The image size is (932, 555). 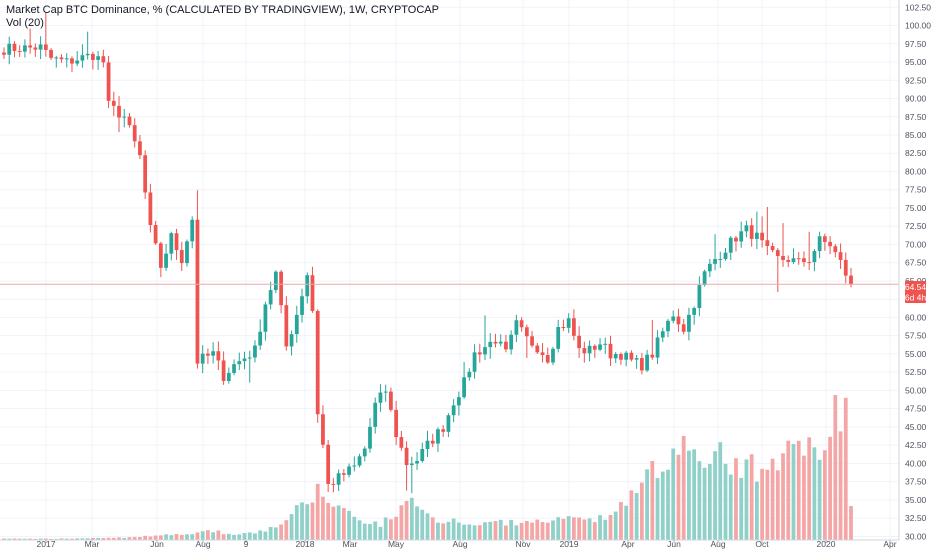 I want to click on y-tick-label: 55.00, so click(x=916, y=354).